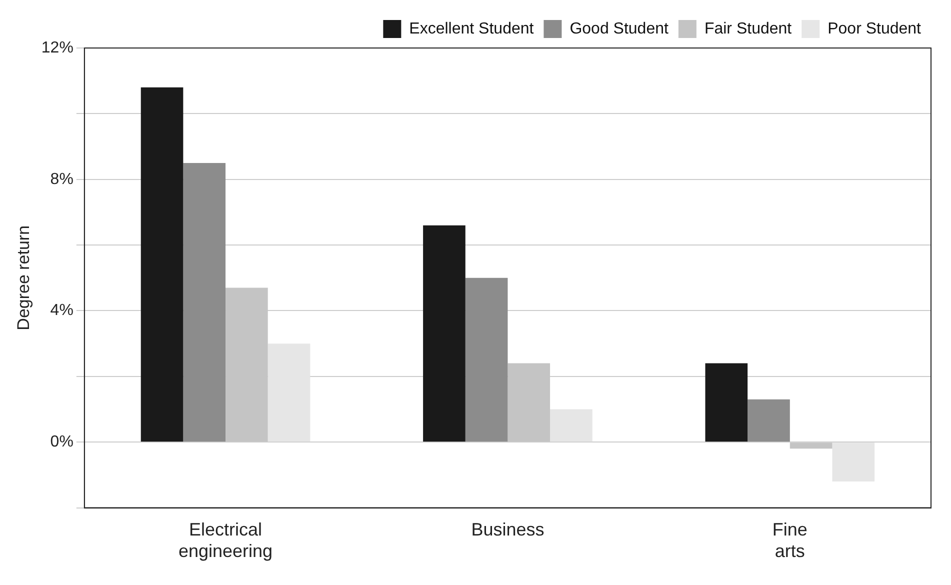  I want to click on y-tick-label: 12%, so click(57, 47).